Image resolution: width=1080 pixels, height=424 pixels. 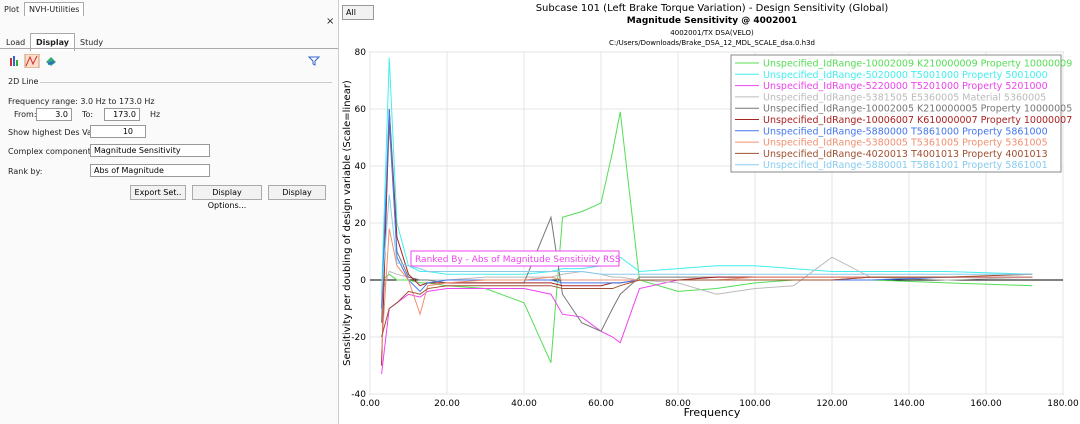 What do you see at coordinates (51, 151) in the screenshot?
I see `label: Complex component:` at bounding box center [51, 151].